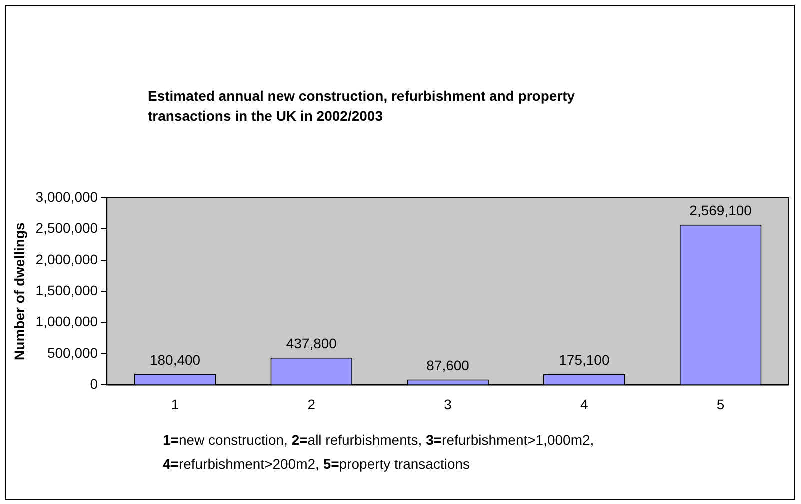  I want to click on chart-title: Estimated annual new construction, refurbishment and property transactions in the UK in 2002/2003, so click(362, 106).